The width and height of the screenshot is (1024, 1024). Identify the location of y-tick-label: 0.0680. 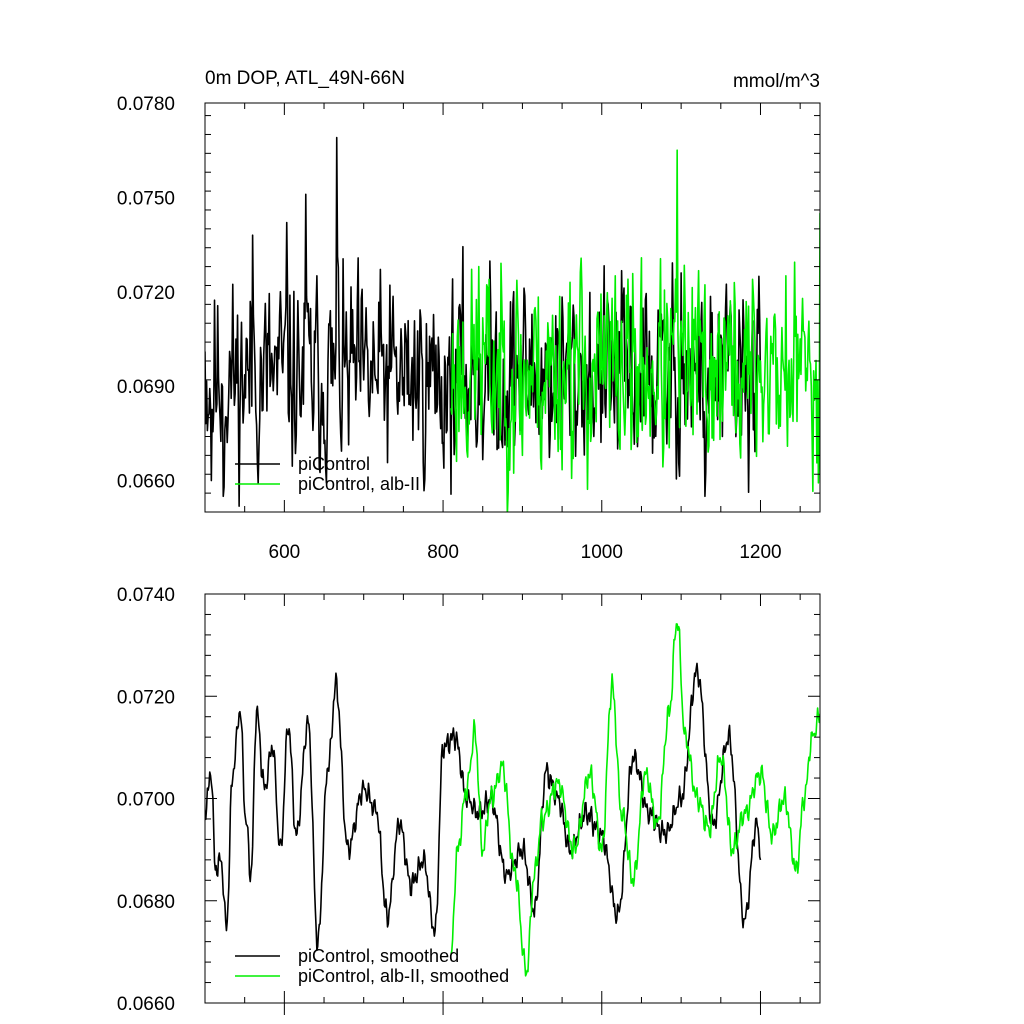
(146, 902).